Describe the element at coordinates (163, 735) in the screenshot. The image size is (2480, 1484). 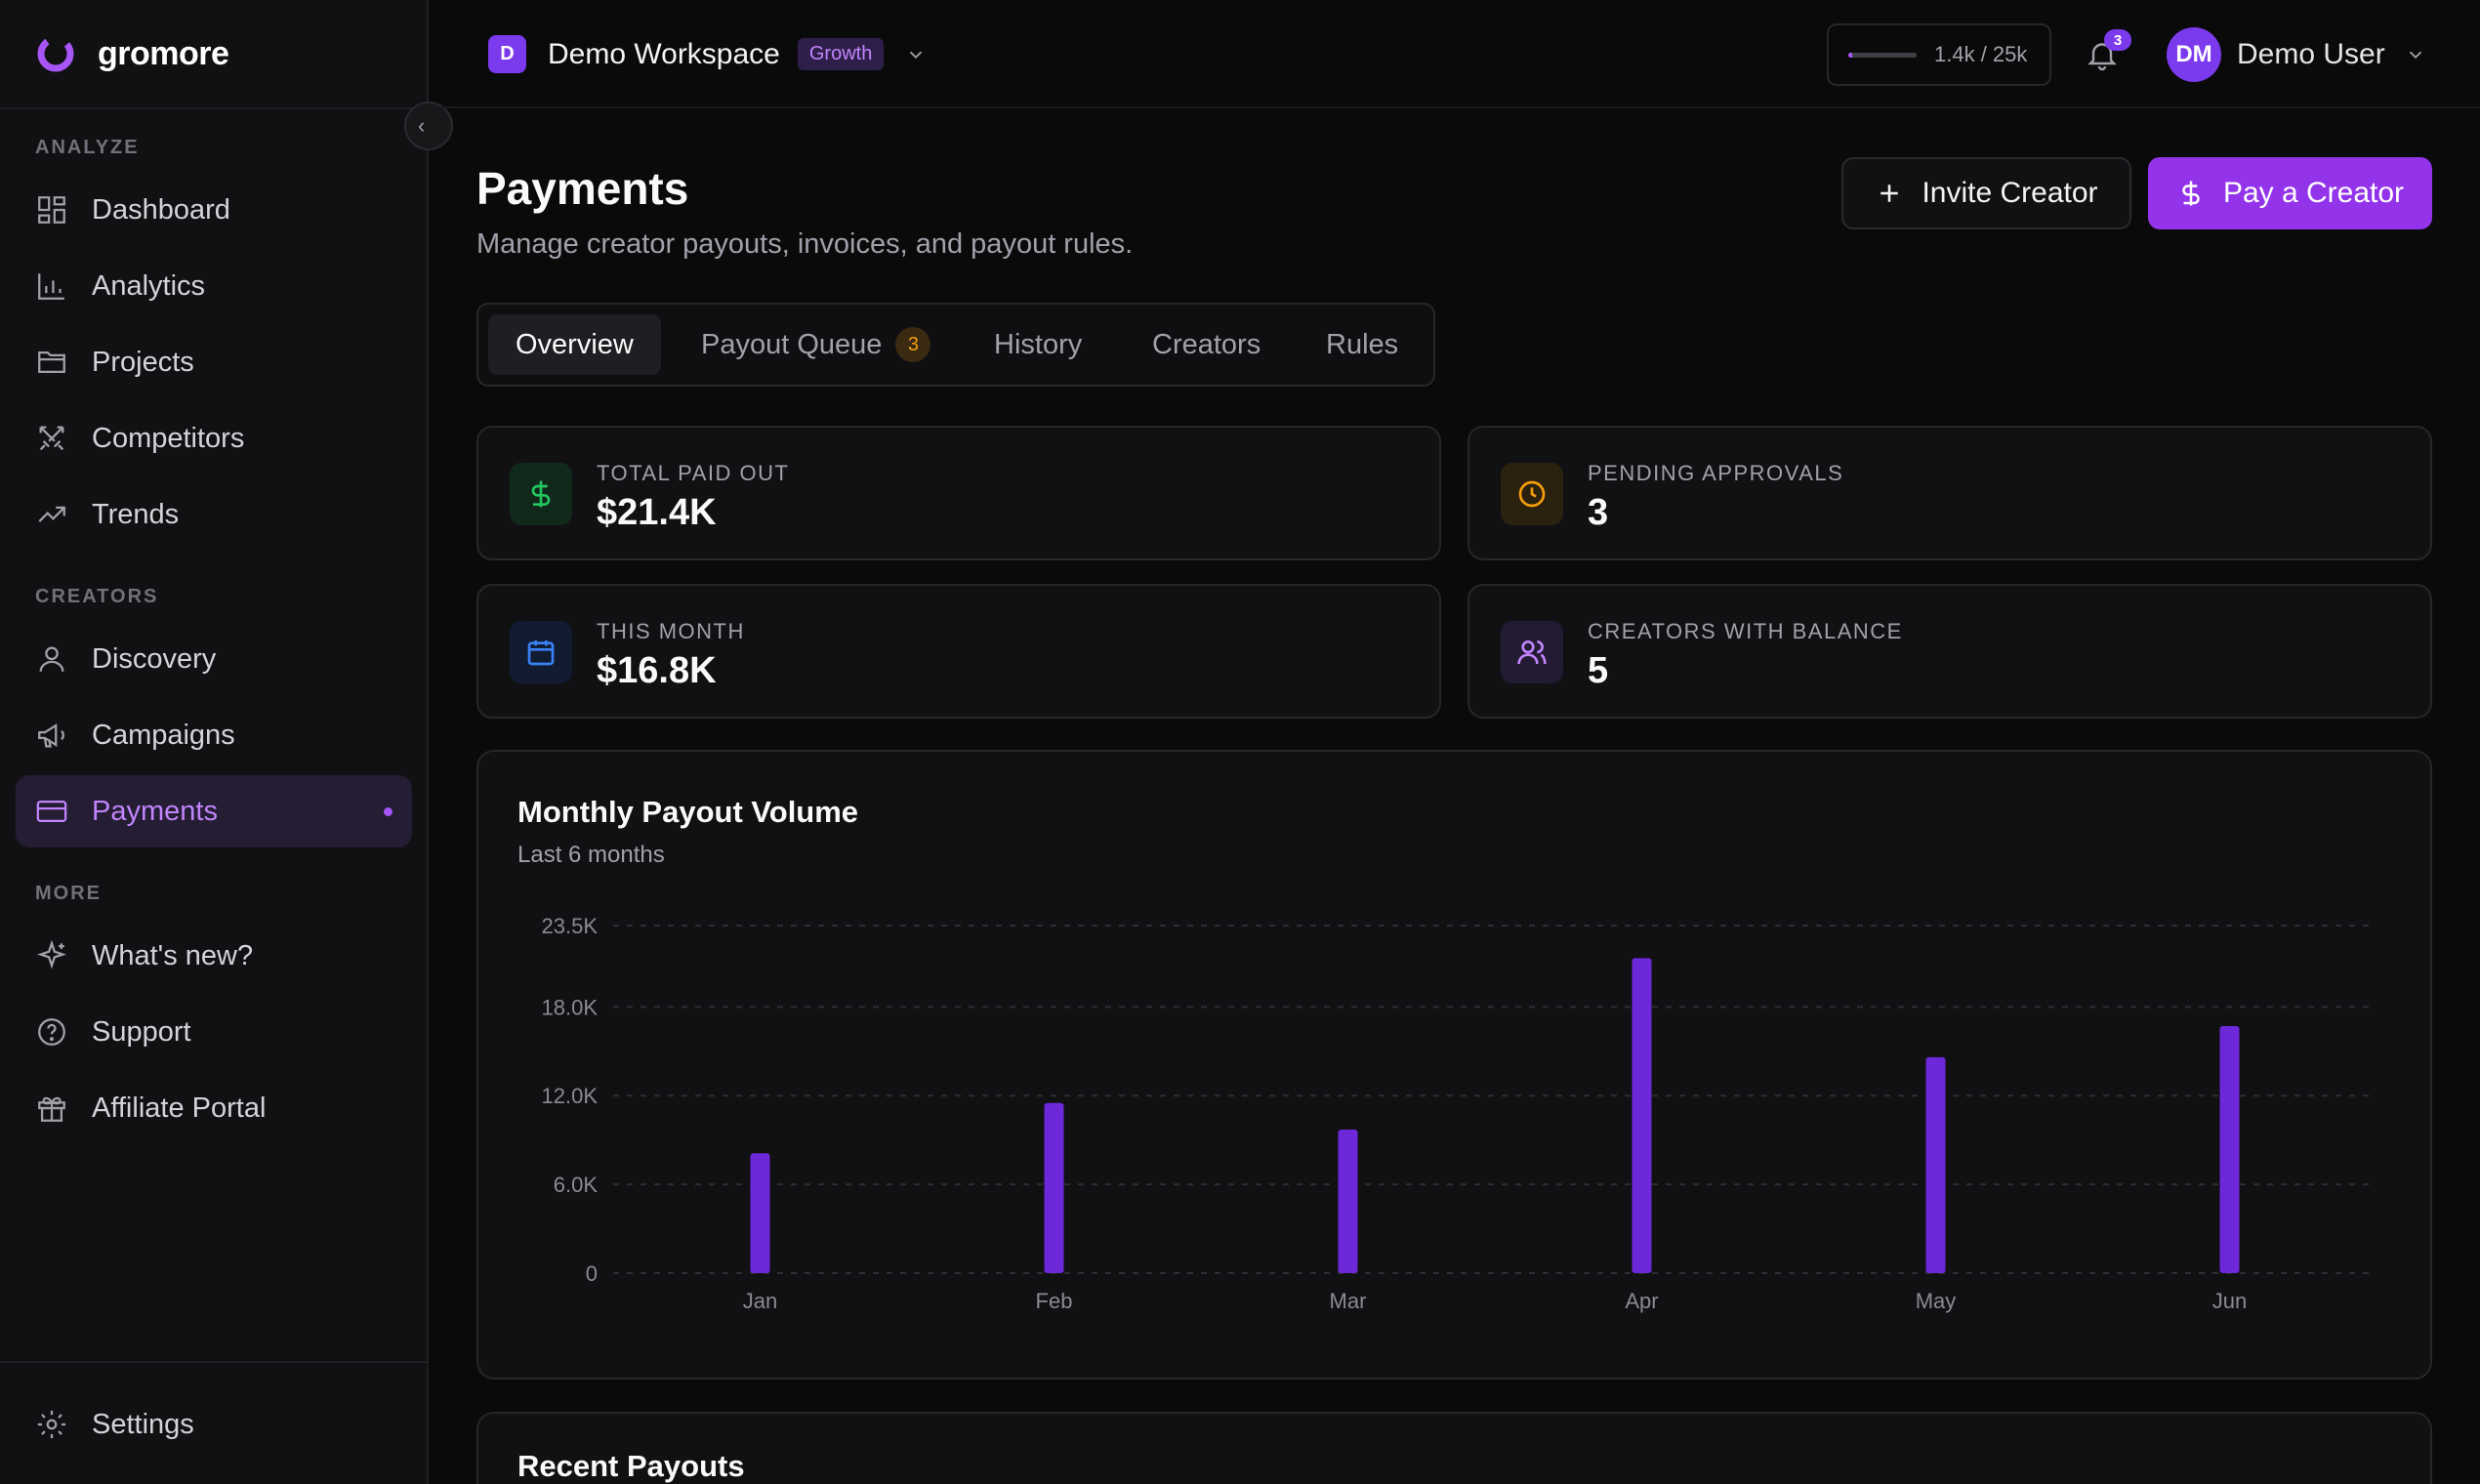
I see `sidebar-item-label: Campaigns` at that location.